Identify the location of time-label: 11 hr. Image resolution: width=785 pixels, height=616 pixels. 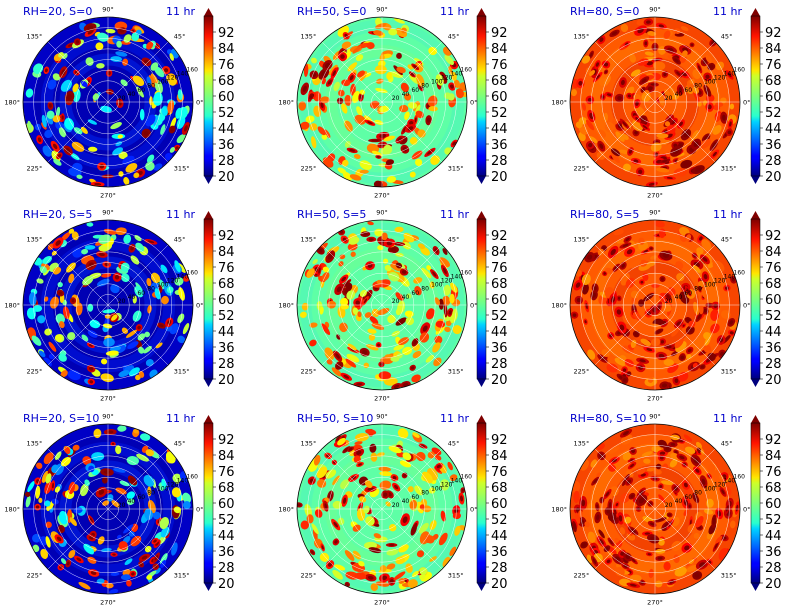
(727, 418).